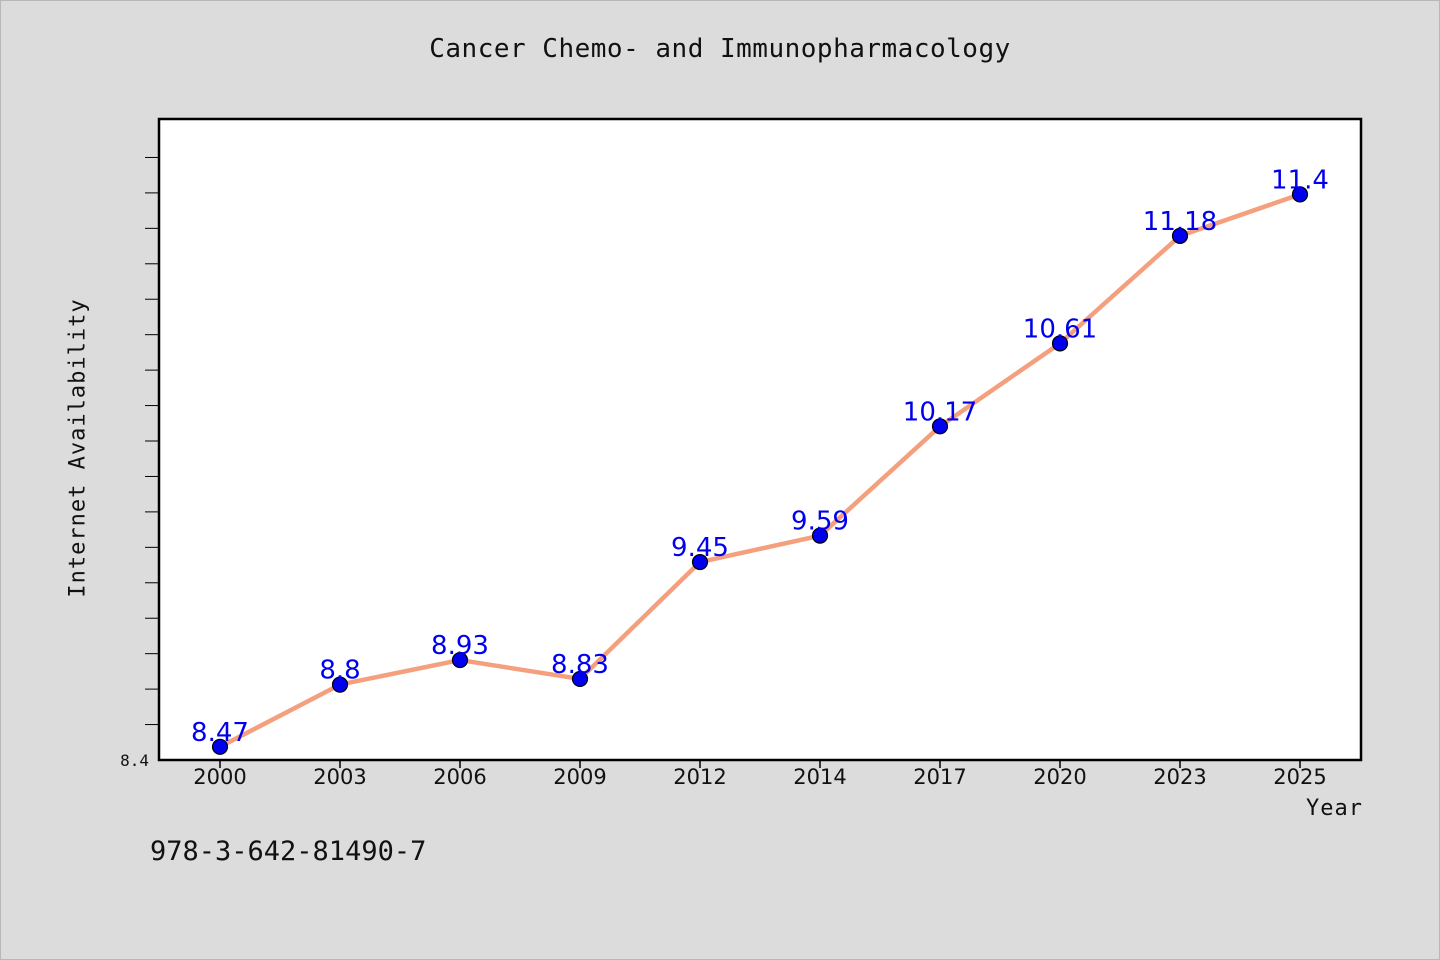 This screenshot has width=1440, height=960. I want to click on x-tick-label: 2025, so click(1299, 777).